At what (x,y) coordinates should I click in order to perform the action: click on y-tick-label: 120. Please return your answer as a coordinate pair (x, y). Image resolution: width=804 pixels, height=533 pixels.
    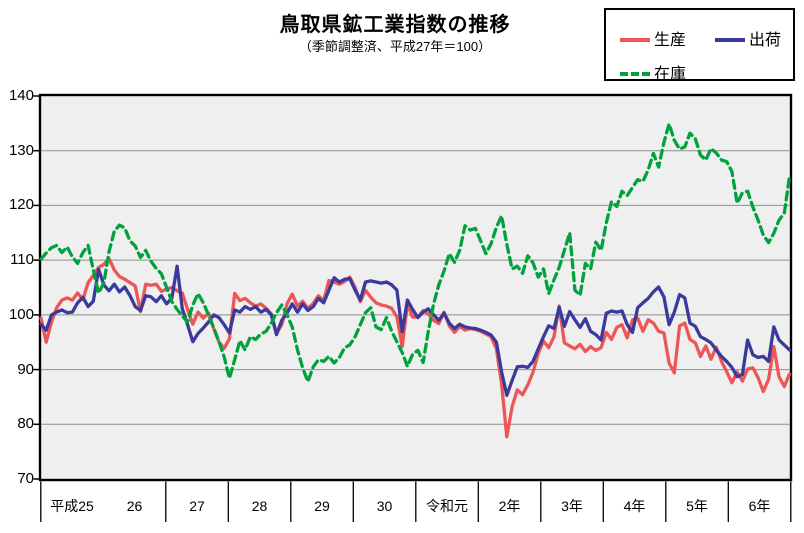
    Looking at the image, I should click on (21, 205).